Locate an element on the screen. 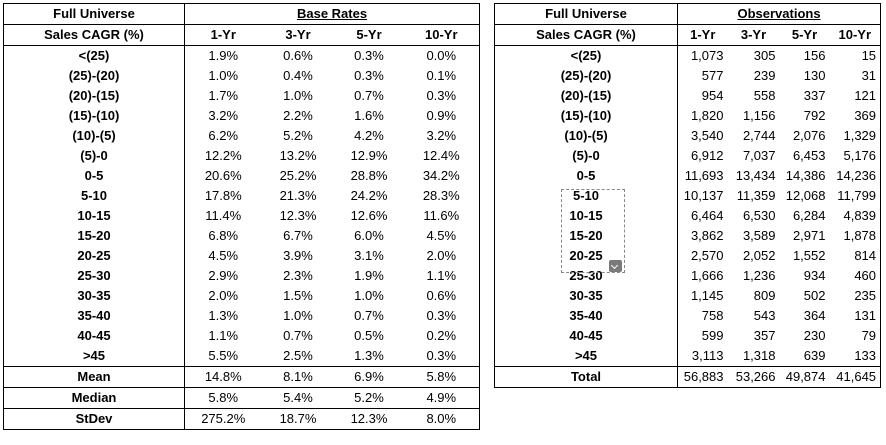 This screenshot has height=445, width=886. row-value: 28.3% is located at coordinates (441, 195).